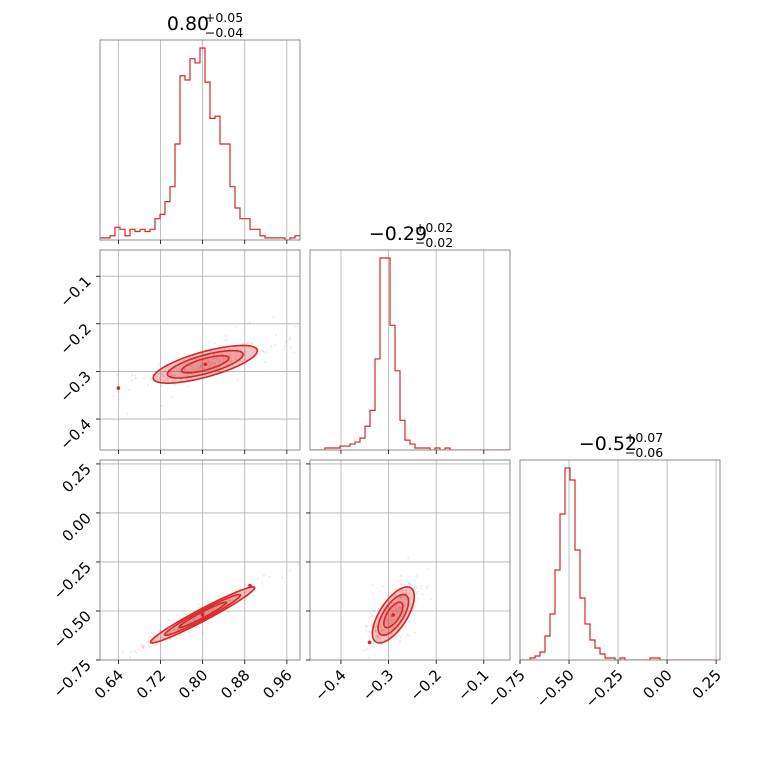 Image resolution: width=760 pixels, height=760 pixels. Describe the element at coordinates (434, 227) in the screenshot. I see `title-plus-1: +0.02` at that location.